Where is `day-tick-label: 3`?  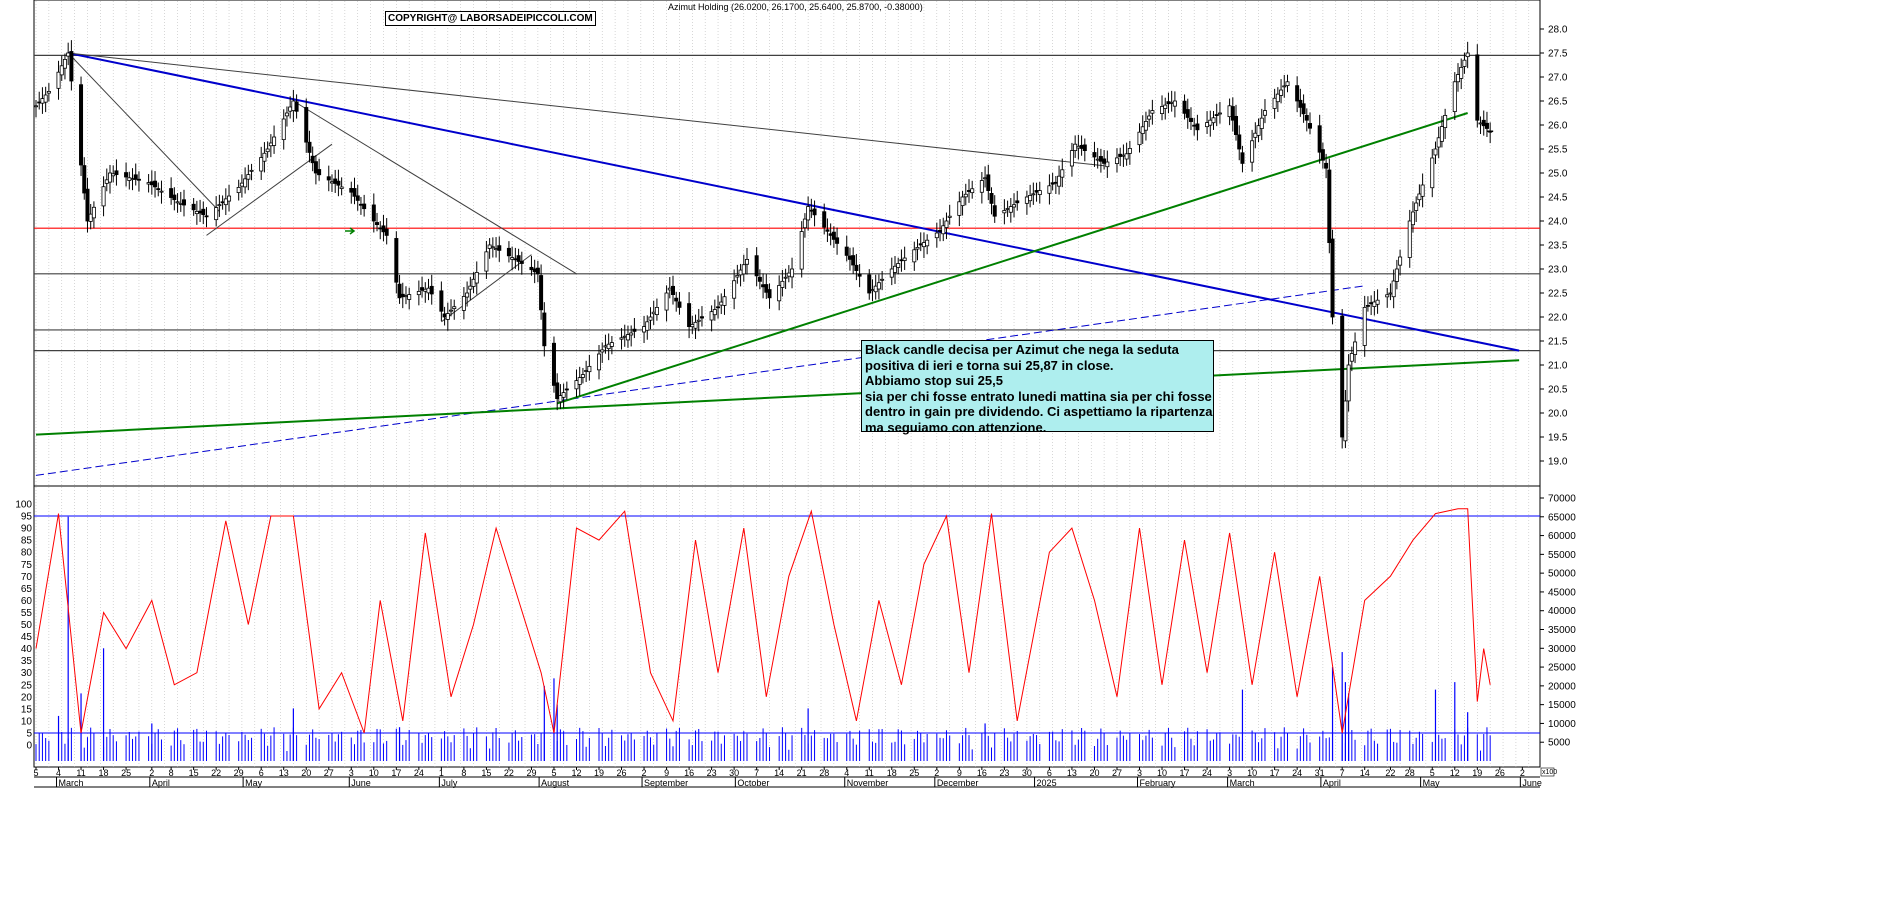 day-tick-label: 3 is located at coordinates (1229, 773).